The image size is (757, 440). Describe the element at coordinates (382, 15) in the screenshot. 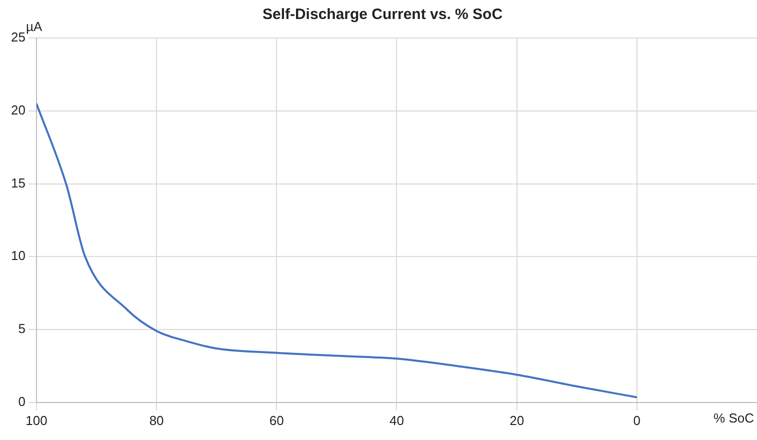

I see `chart-title: Self-Discharge Current vs. % SoC` at that location.